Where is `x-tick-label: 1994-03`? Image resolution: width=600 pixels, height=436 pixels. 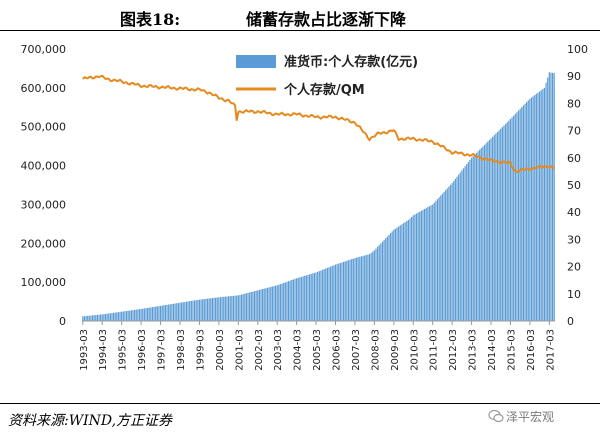 x-tick-label: 1994-03 is located at coordinates (103, 350).